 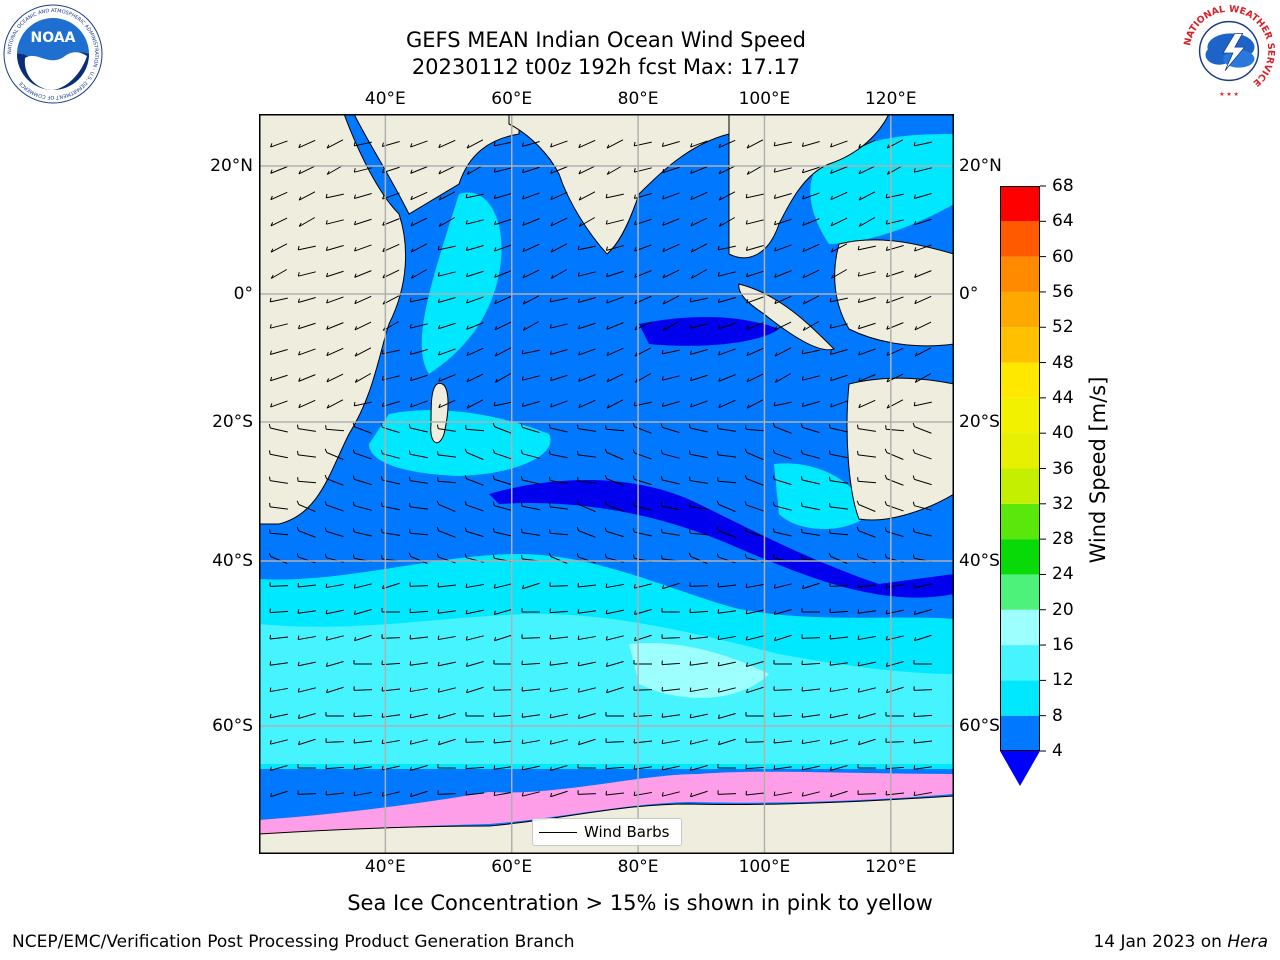 I want to click on colorbar-tick-label: 32, so click(x=1063, y=503).